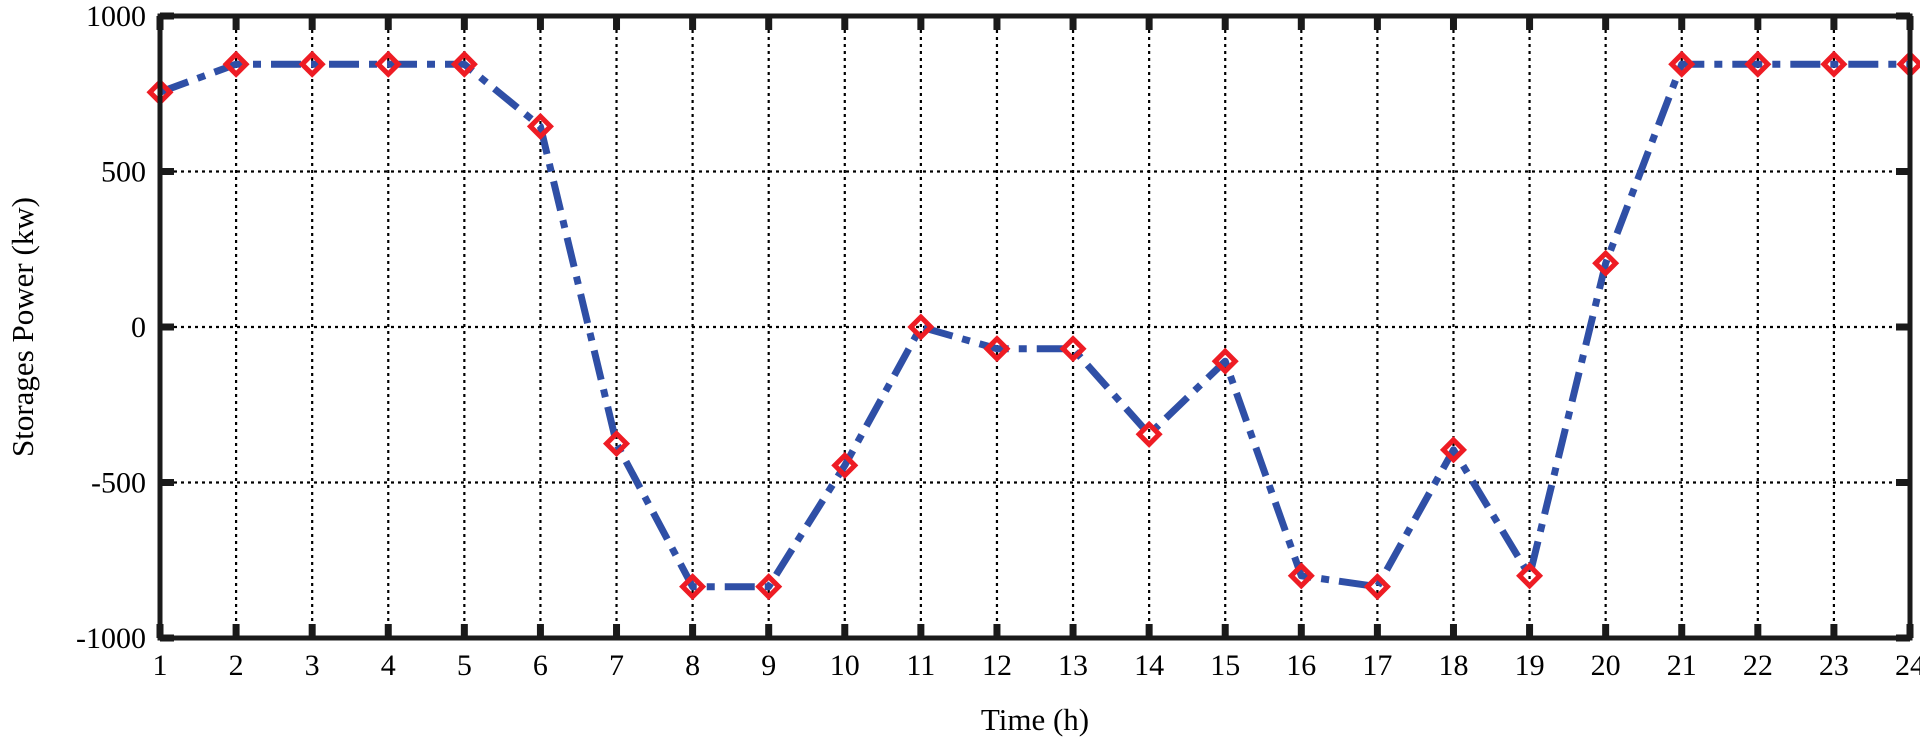  I want to click on x-tick-label: 8, so click(692, 665).